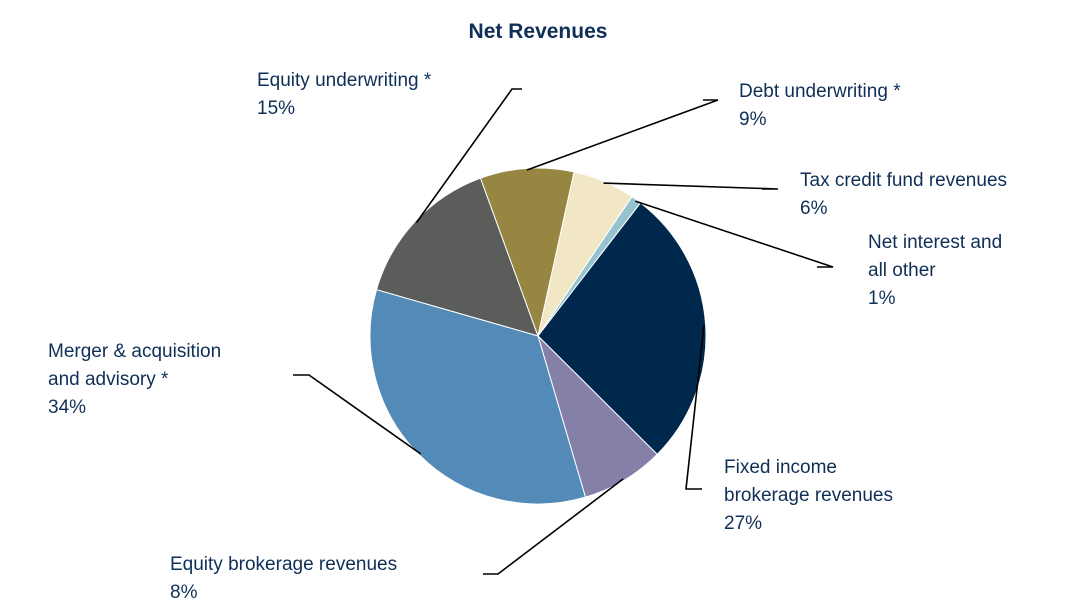  Describe the element at coordinates (283, 564) in the screenshot. I see `slice-name: Equity brokerage revenues` at that location.